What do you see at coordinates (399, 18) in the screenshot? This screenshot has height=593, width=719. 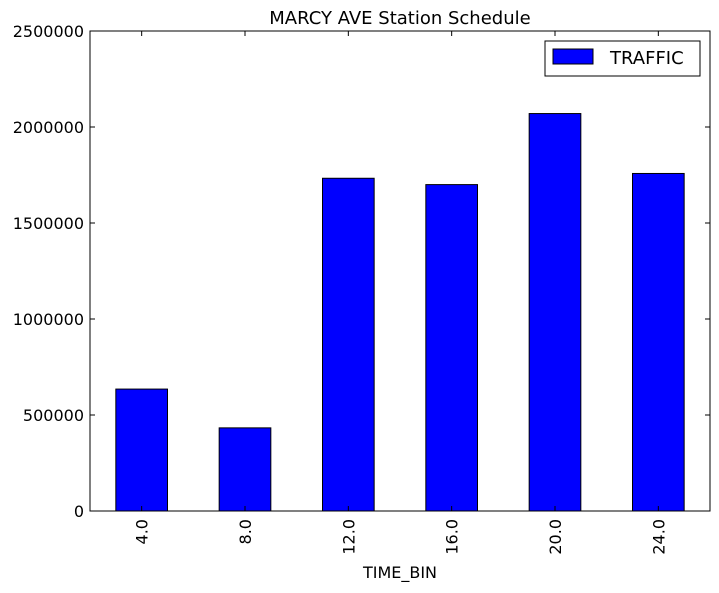 I see `chart-title: MARCY AVE Station Schedule` at bounding box center [399, 18].